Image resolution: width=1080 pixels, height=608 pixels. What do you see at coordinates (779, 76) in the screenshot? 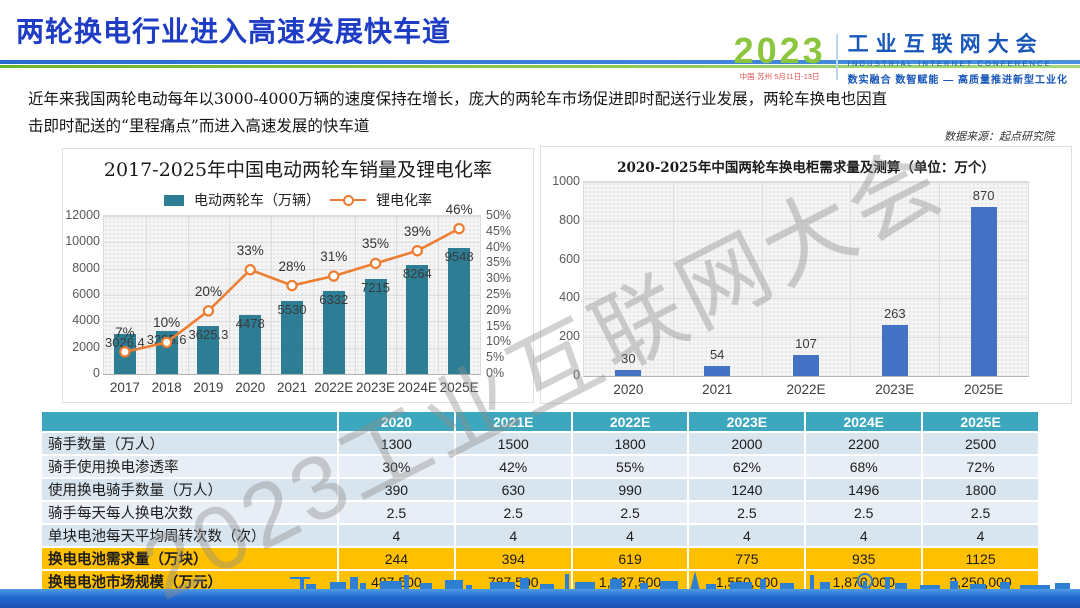
I see `logo-event-info: 中国·苏州 5月11日-13日` at bounding box center [779, 76].